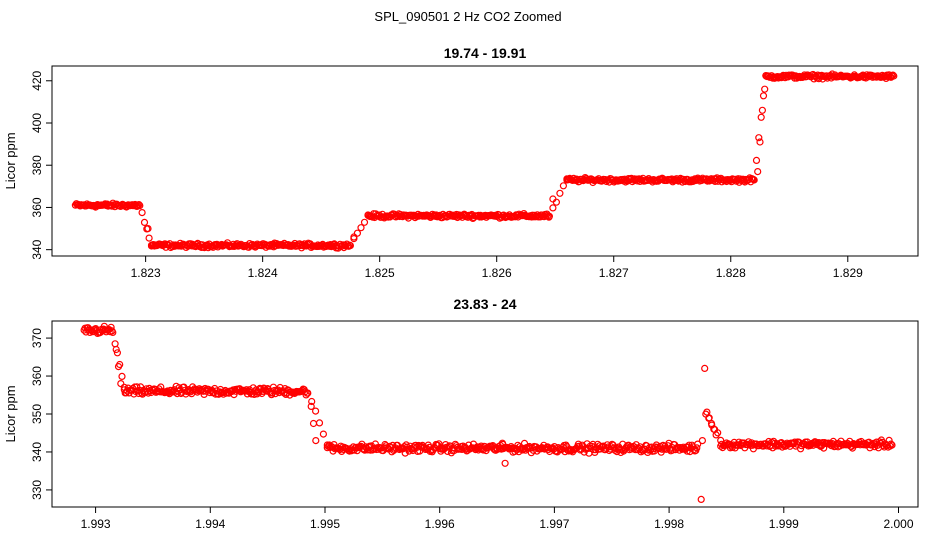  What do you see at coordinates (440, 524) in the screenshot?
I see `panel-2-x-tick-label: 1.996` at bounding box center [440, 524].